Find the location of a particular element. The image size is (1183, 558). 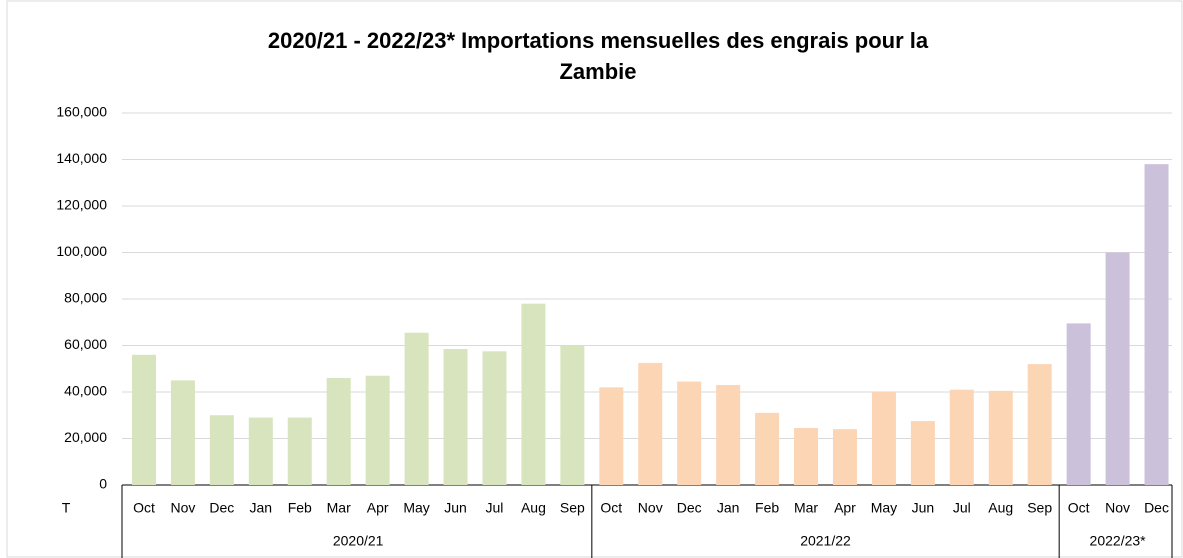

y-tick-label: 20,000 is located at coordinates (85, 437).